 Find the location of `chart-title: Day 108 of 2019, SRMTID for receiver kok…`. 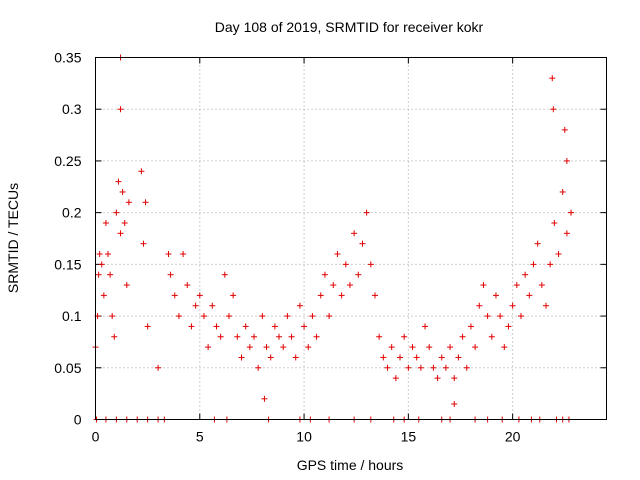

chart-title: Day 108 of 2019, SRMTID for receiver kok… is located at coordinates (349, 27).